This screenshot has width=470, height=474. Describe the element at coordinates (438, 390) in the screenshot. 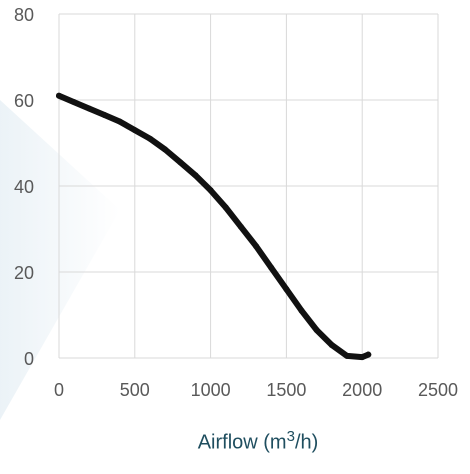

I see `x-tick-label: 2500` at that location.